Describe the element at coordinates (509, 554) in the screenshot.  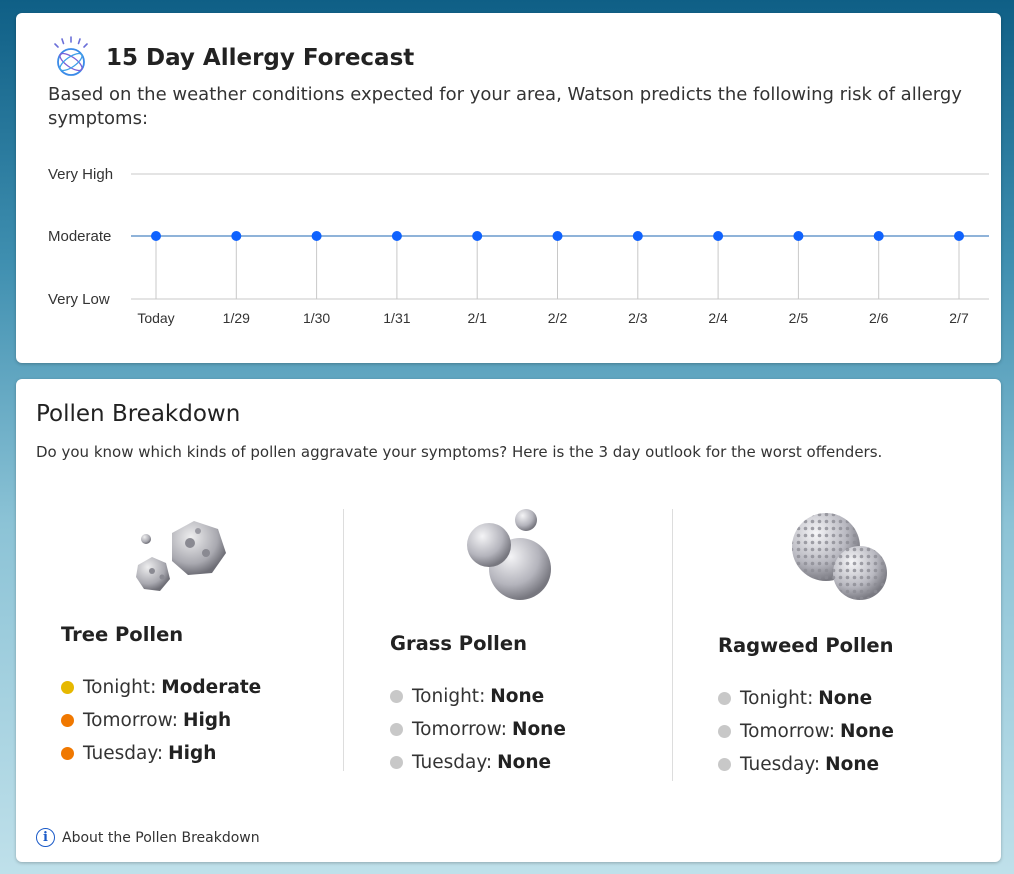
I see `grass-pollen-icon` at that location.